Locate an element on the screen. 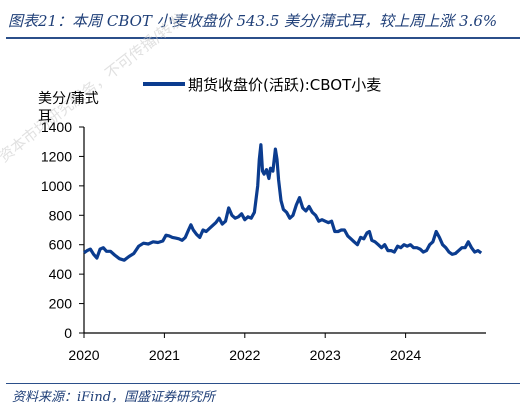  y-tick-label: 200 is located at coordinates (61, 304).